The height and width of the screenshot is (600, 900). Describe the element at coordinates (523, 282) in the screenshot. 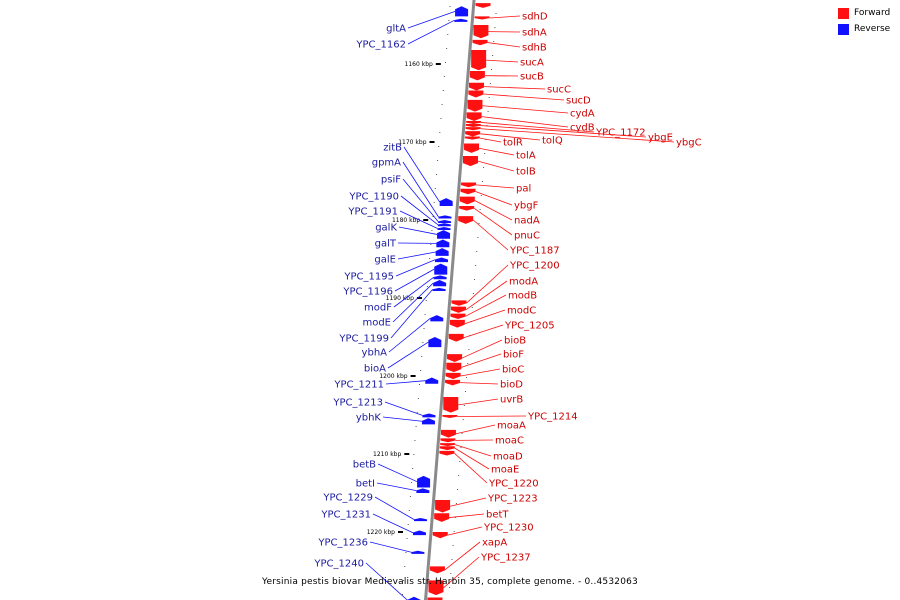

I see `forward-label-moda: modA` at that location.